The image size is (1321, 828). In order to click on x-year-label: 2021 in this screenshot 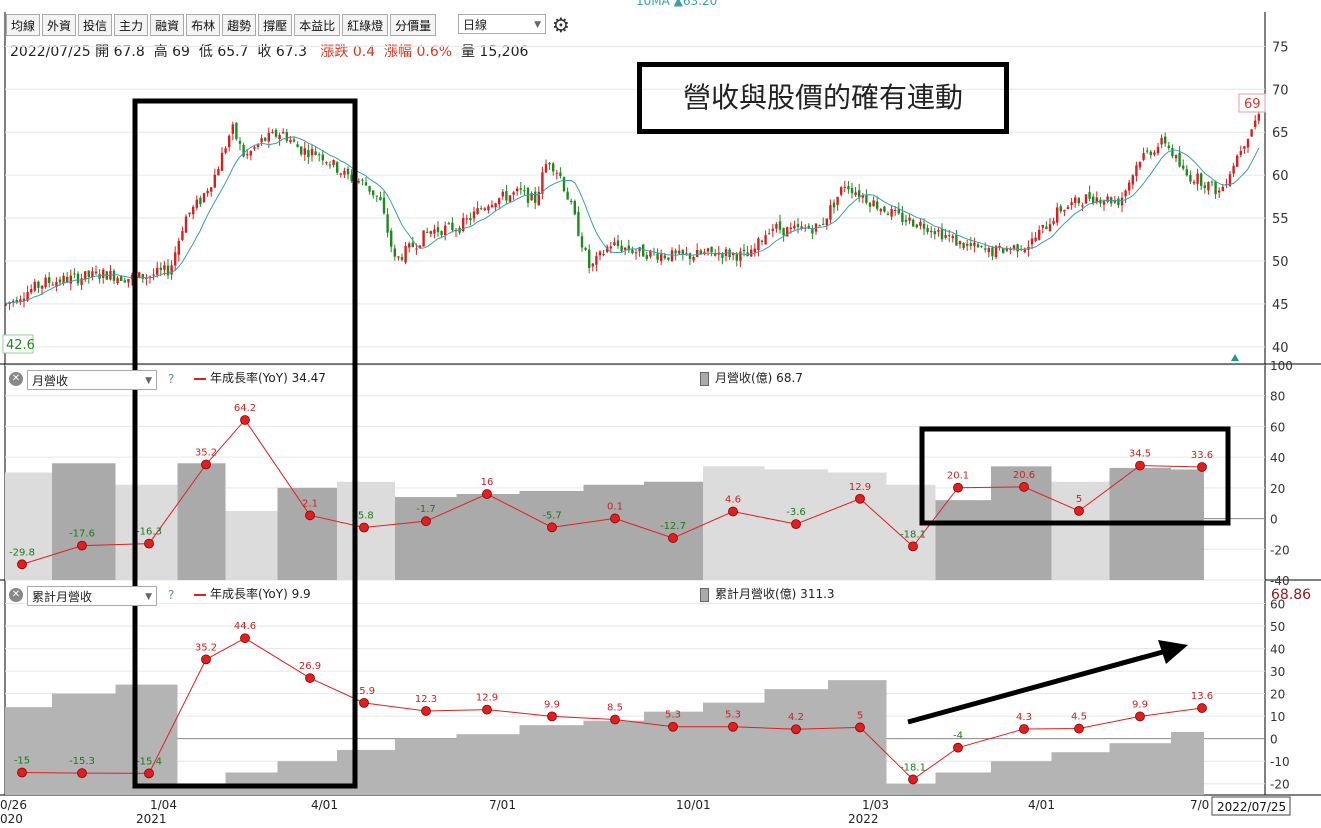, I will do `click(151, 819)`.